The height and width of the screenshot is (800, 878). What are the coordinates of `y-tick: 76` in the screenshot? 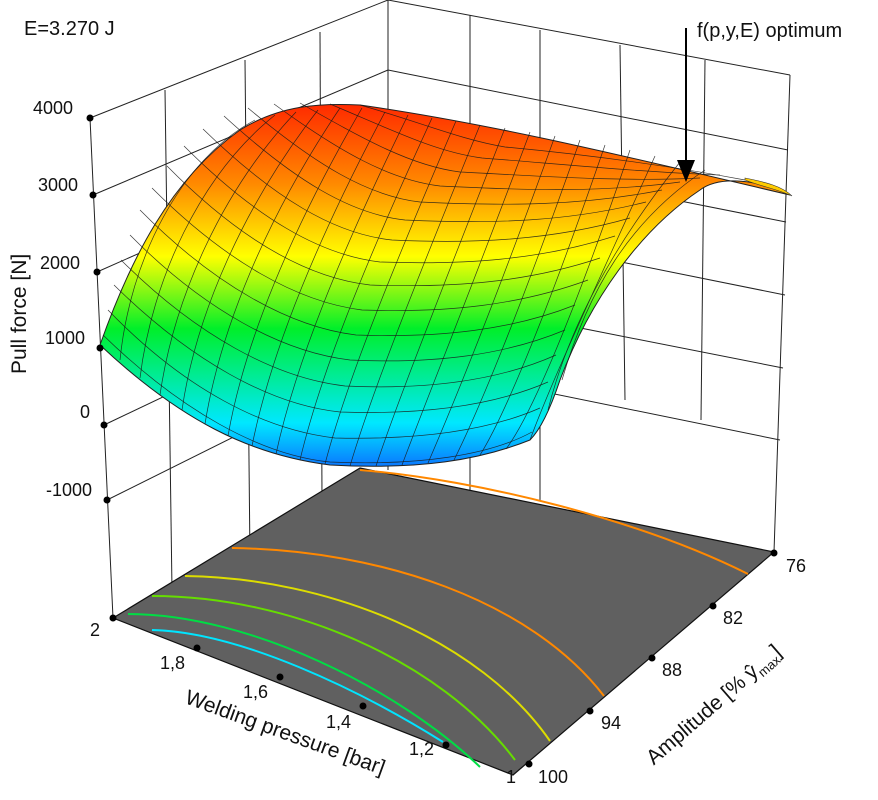 It's located at (796, 566).